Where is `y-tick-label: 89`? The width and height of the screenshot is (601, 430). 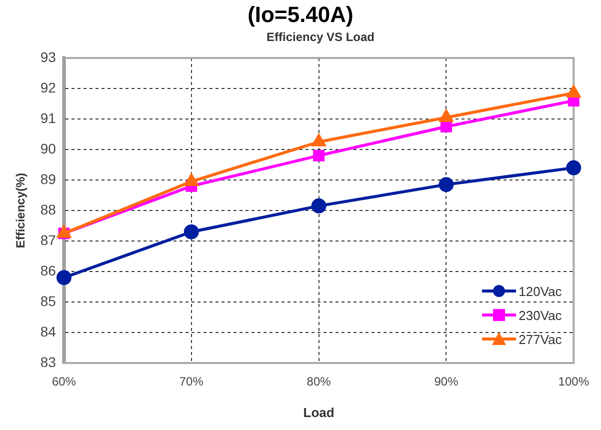 y-tick-label: 89 is located at coordinates (48, 178).